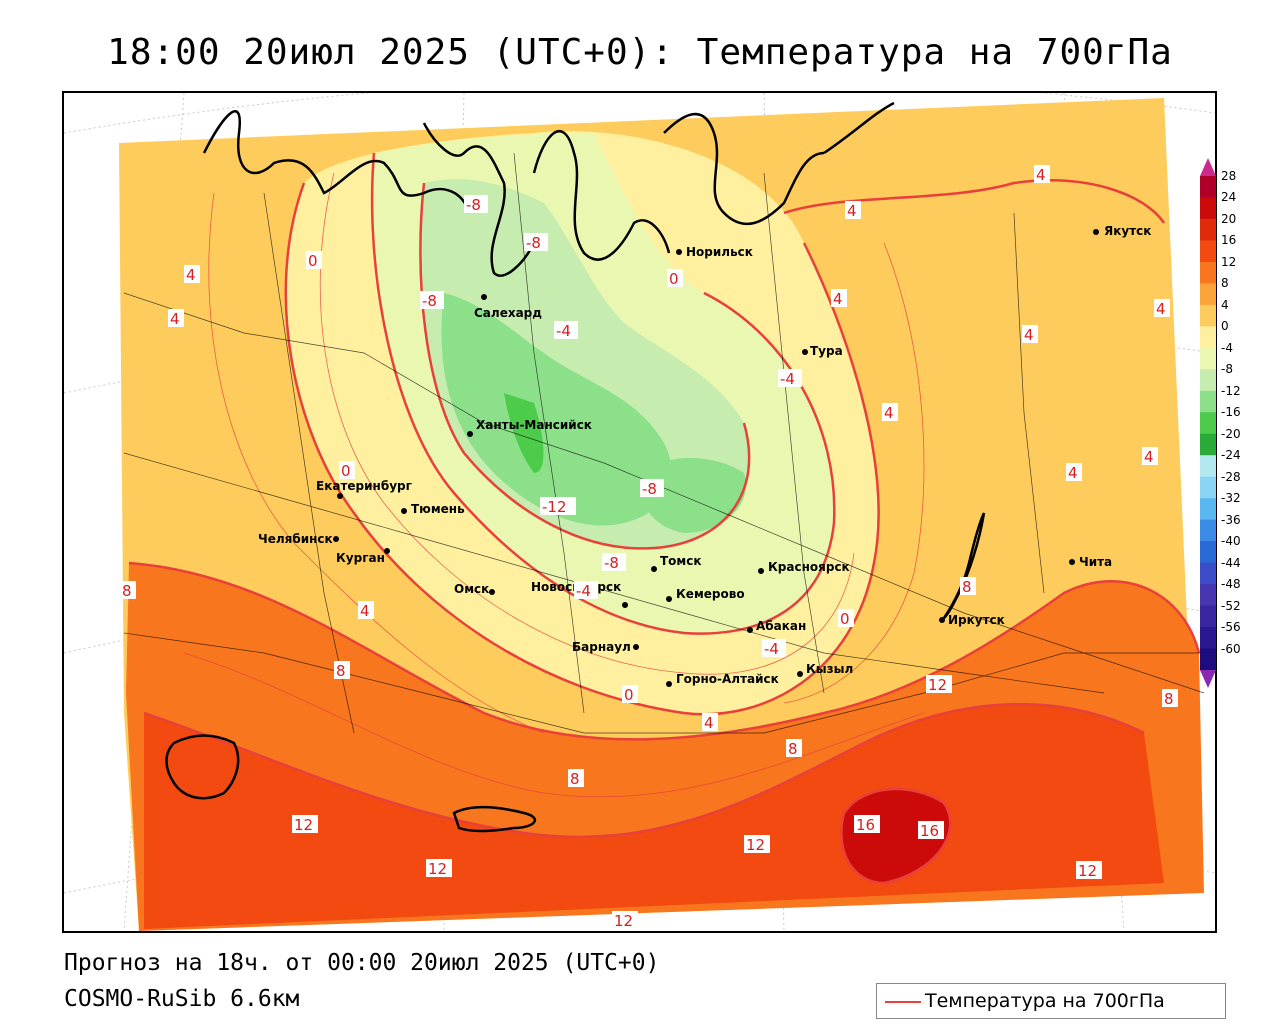 The width and height of the screenshot is (1280, 1024). I want to click on colorbar-tick-label: -16, so click(1231, 412).